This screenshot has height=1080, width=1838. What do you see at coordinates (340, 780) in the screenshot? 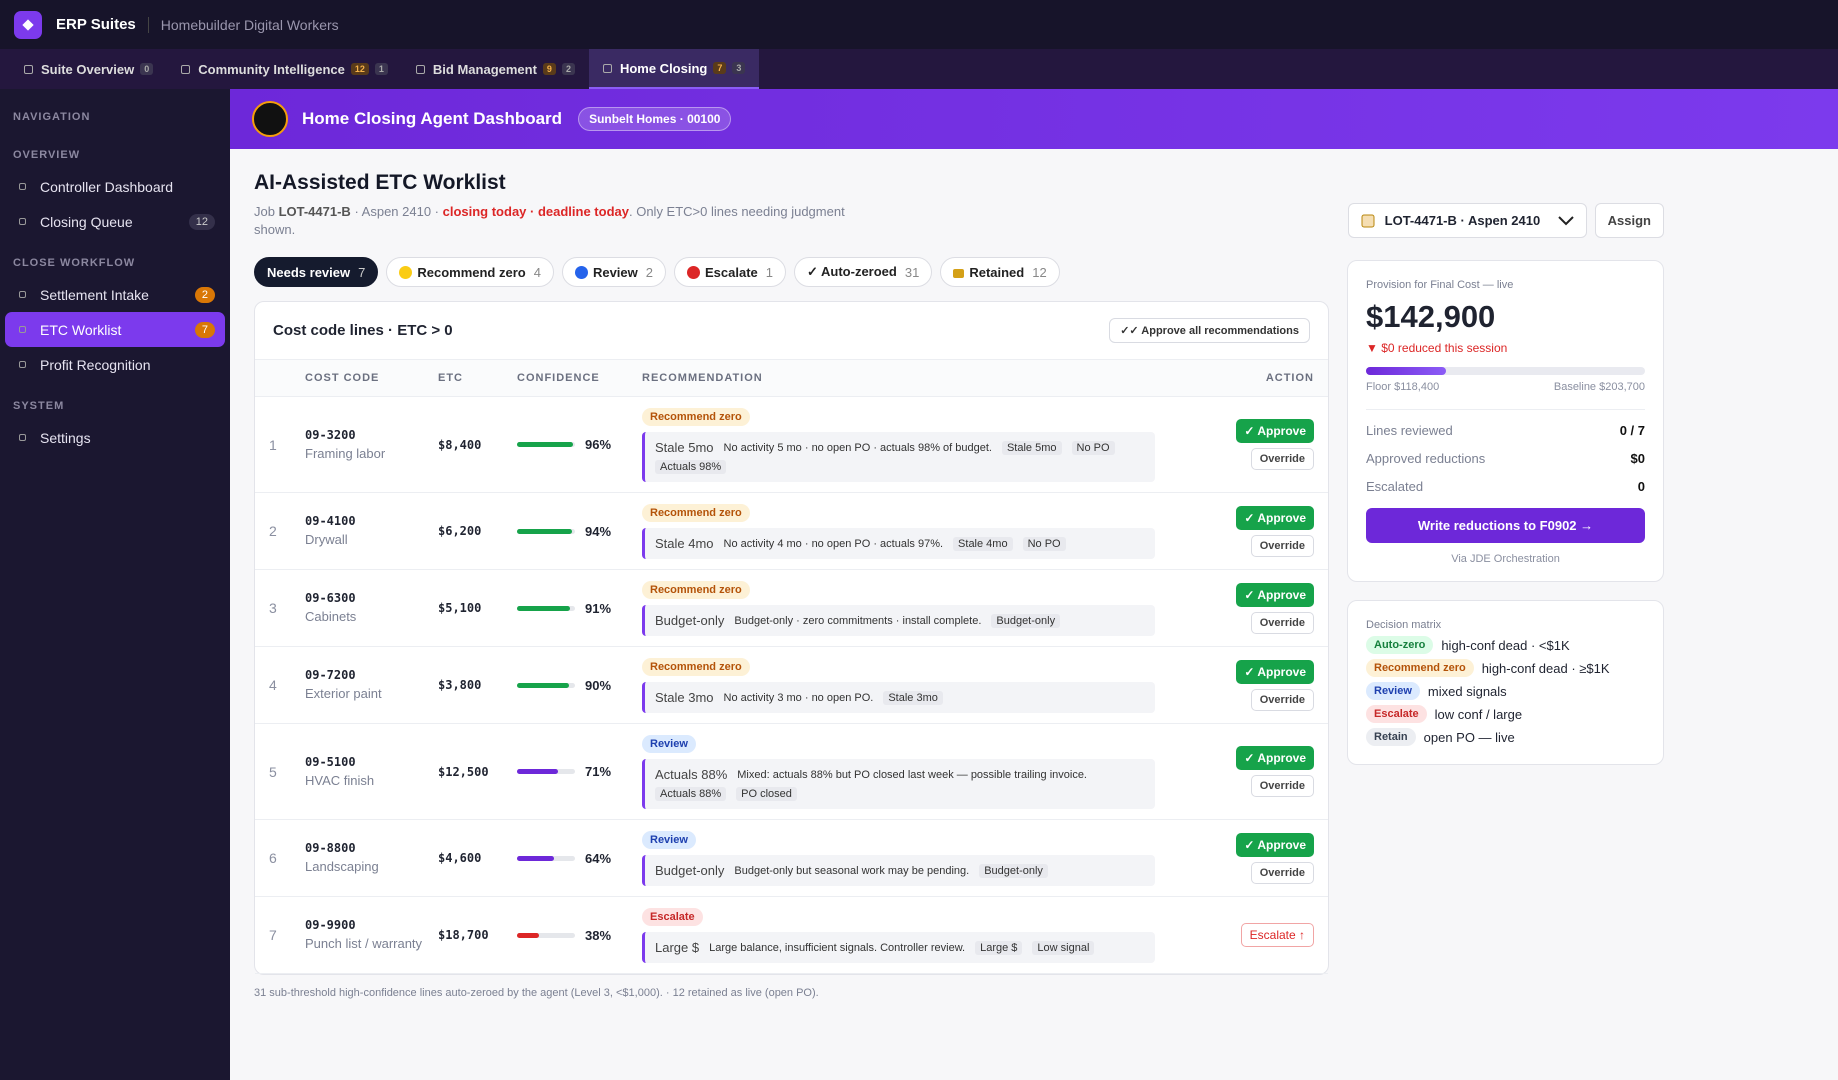
I see `cost-code-name: HVAC finish` at bounding box center [340, 780].